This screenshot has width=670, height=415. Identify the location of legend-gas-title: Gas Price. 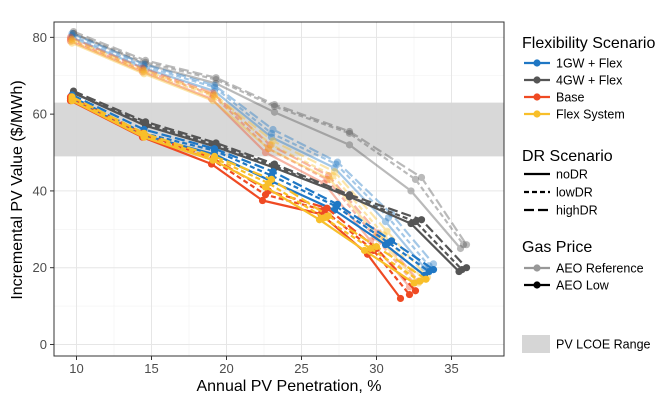
(557, 247).